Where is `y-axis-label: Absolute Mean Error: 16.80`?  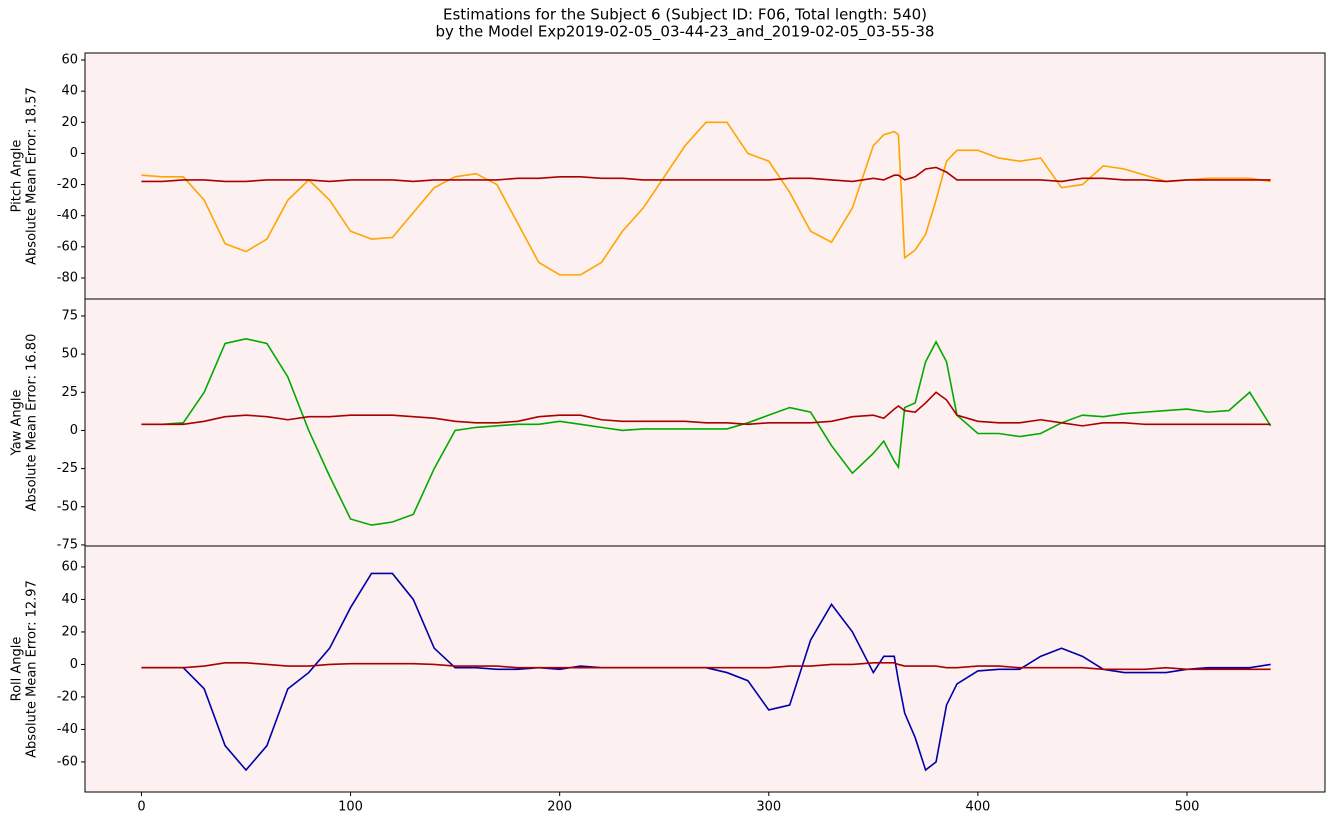 y-axis-label: Absolute Mean Error: 16.80 is located at coordinates (32, 423).